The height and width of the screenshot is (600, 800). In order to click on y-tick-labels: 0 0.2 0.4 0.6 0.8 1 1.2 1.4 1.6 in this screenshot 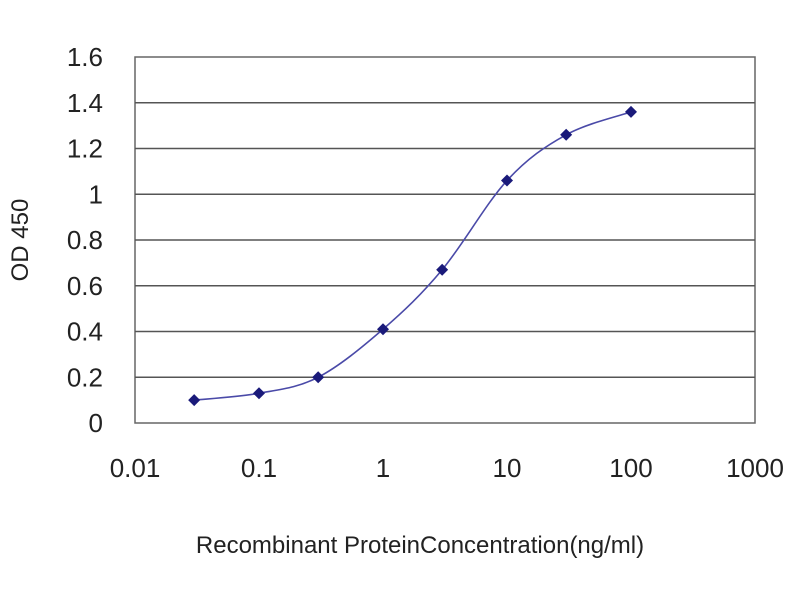, I will do `click(85, 240)`.